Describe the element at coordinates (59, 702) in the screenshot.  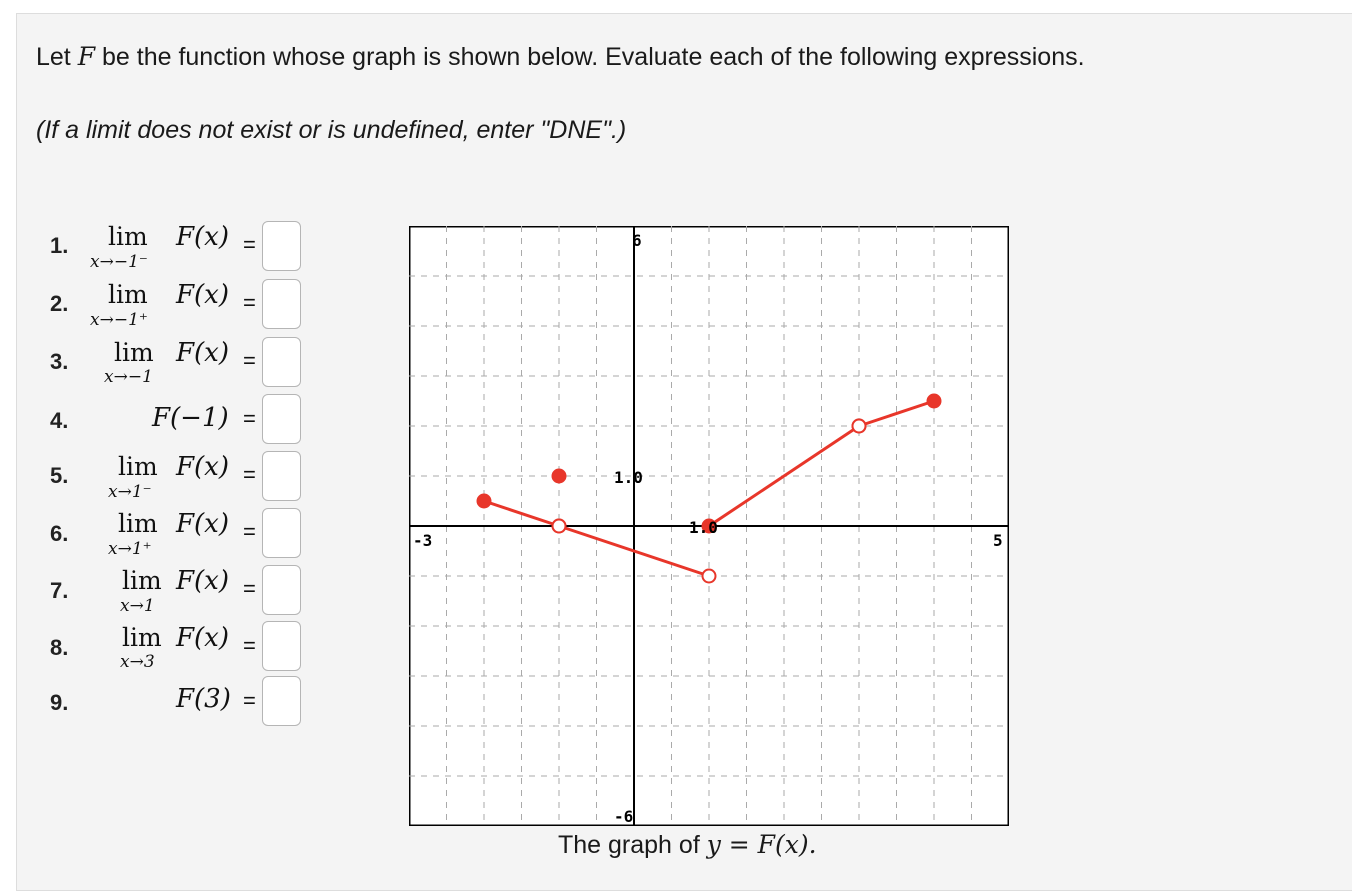
I see `item-number: 9.` at that location.